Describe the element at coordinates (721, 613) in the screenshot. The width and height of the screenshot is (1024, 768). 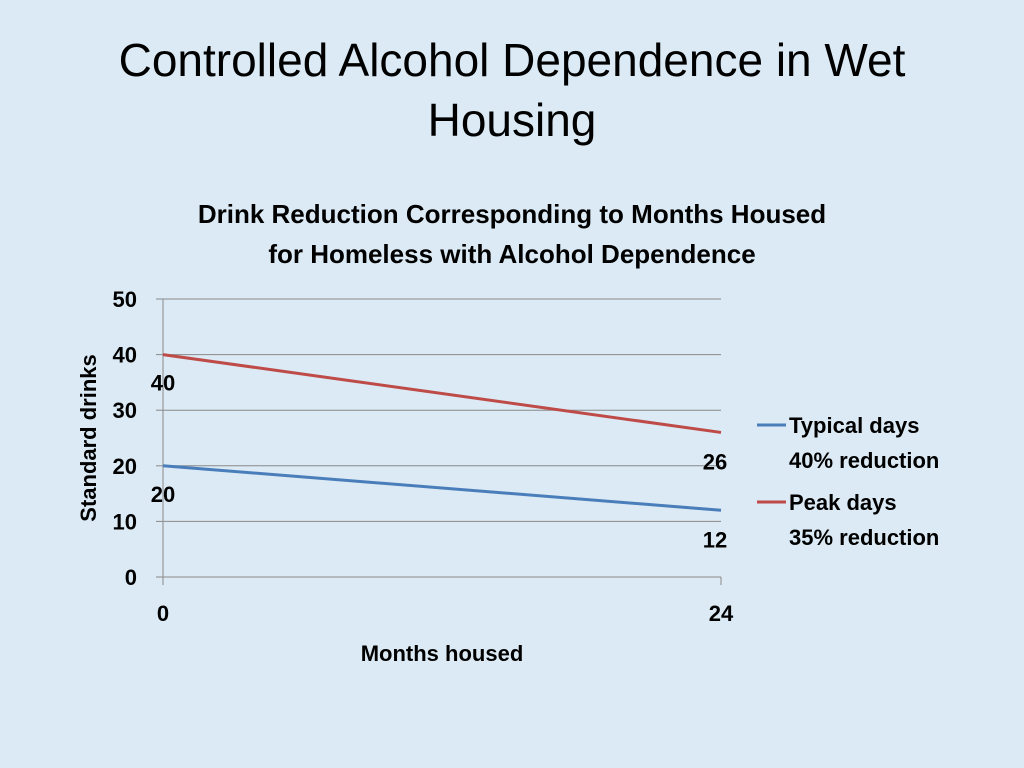
I see `x-tick-label: 24` at that location.